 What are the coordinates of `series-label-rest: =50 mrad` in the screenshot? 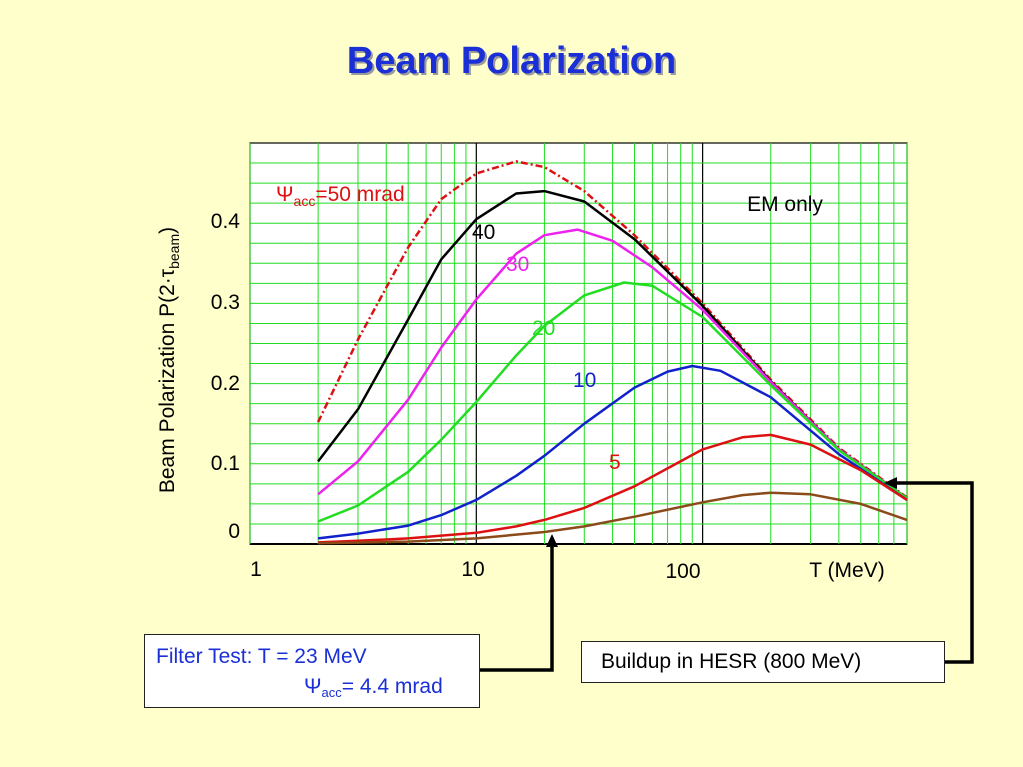 It's located at (359, 194).